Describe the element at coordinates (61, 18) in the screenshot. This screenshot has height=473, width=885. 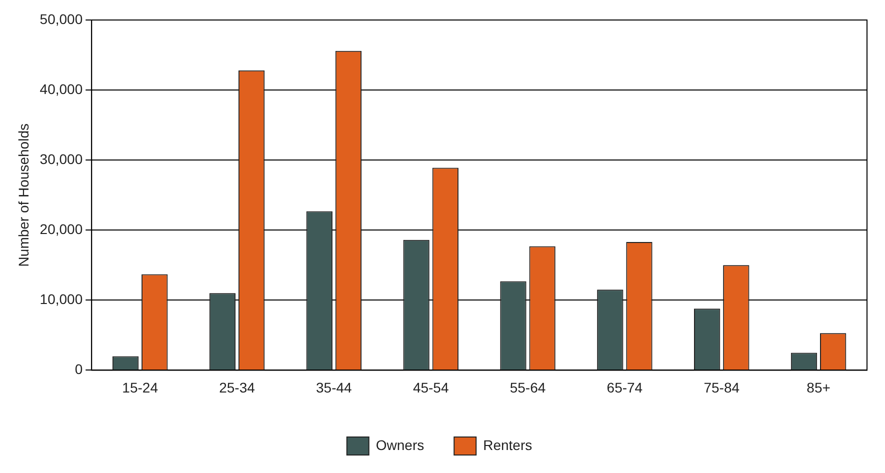
I see `y-tick-label: 50,000` at that location.